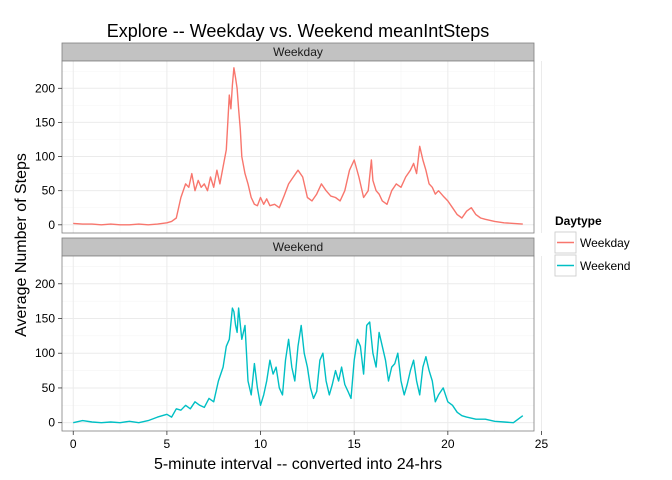  I want to click on y-axis-title: Average Number of Steps, so click(21, 245).